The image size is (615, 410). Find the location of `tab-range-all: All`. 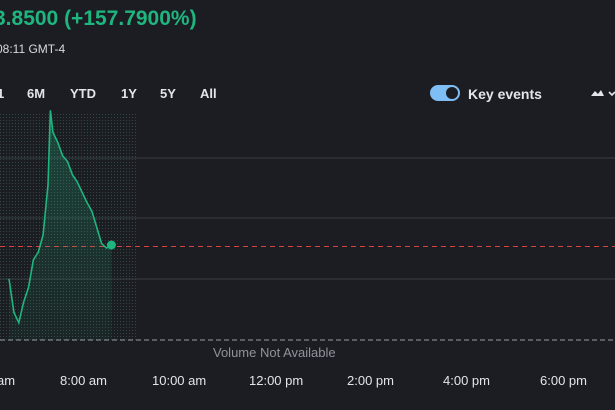

tab-range-all: All is located at coordinates (208, 93).